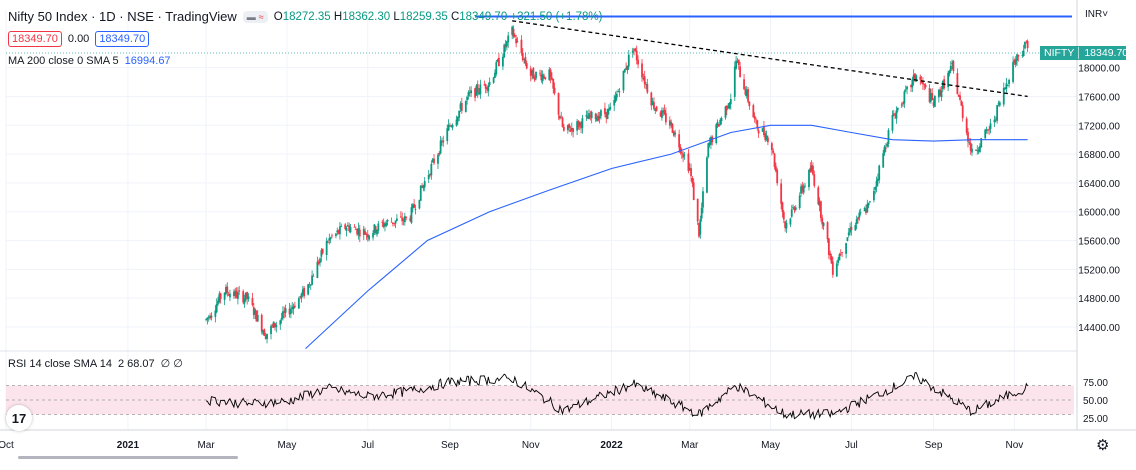  What do you see at coordinates (1096, 14) in the screenshot?
I see `currency-selector: INR˅` at bounding box center [1096, 14].